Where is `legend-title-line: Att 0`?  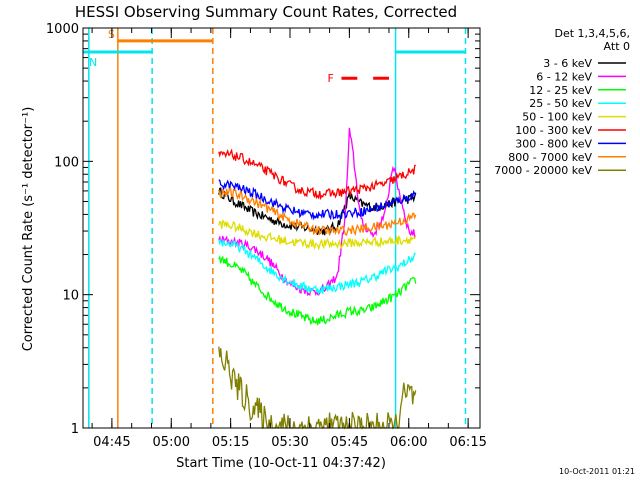 legend-title-line: Att 0 is located at coordinates (617, 46).